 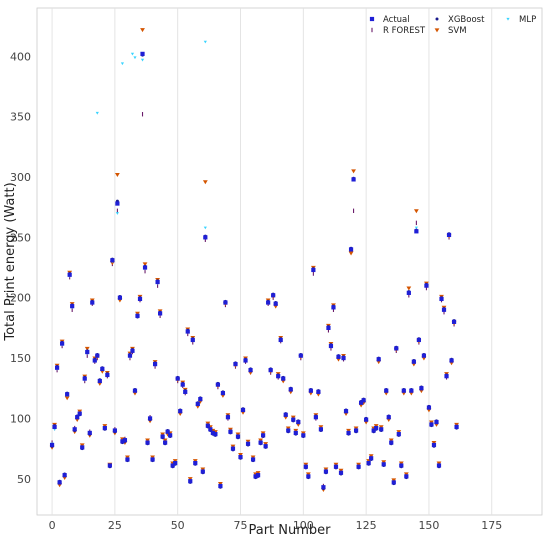 What do you see at coordinates (491, 525) in the screenshot?
I see `x-tick-label: 175` at bounding box center [491, 525].